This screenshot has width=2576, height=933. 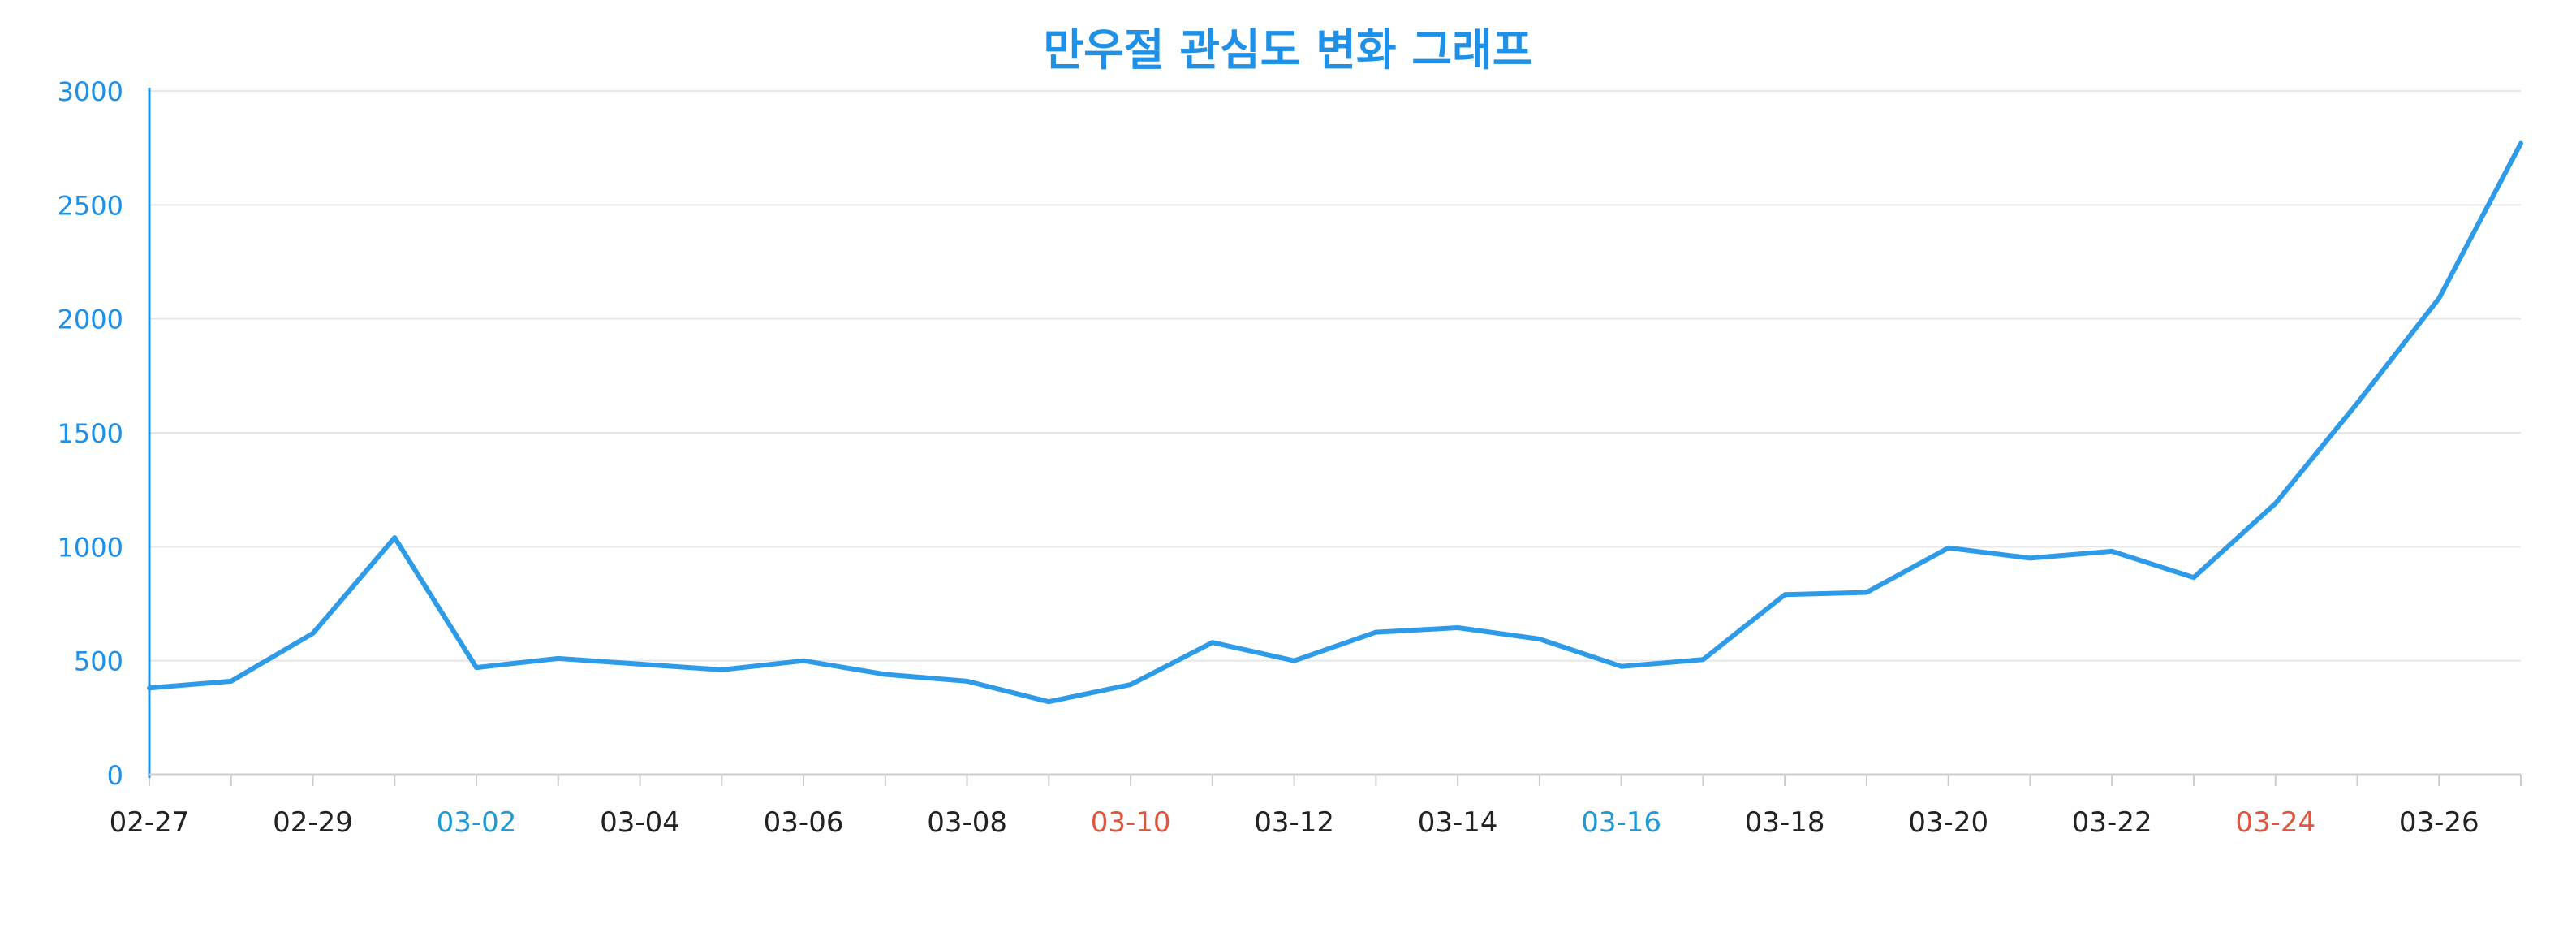 I want to click on x-tick-label: 03-26, so click(x=2439, y=822).